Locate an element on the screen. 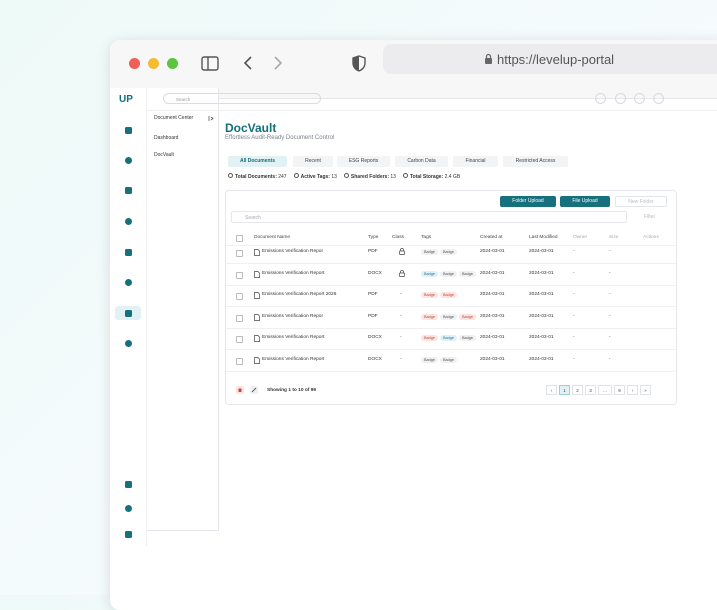 This screenshot has height=610, width=717. more-button is located at coordinates (658, 98).